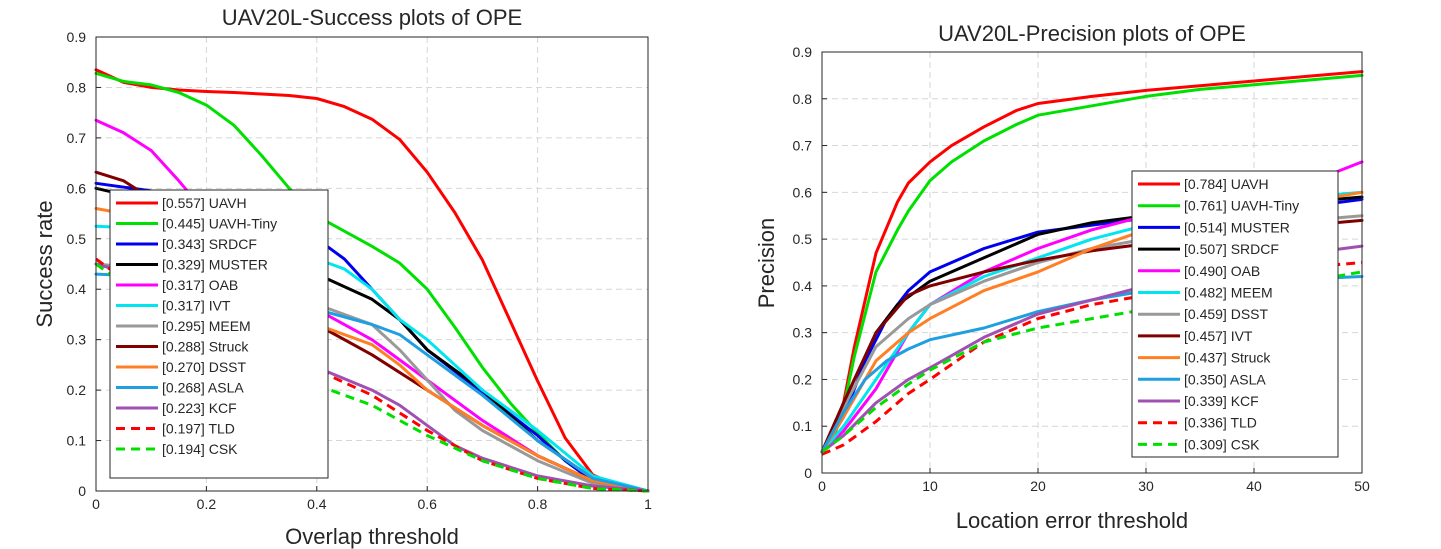 The height and width of the screenshot is (549, 1441). I want to click on precision-plot-legend-label: [0.437] Struck, so click(1227, 358).